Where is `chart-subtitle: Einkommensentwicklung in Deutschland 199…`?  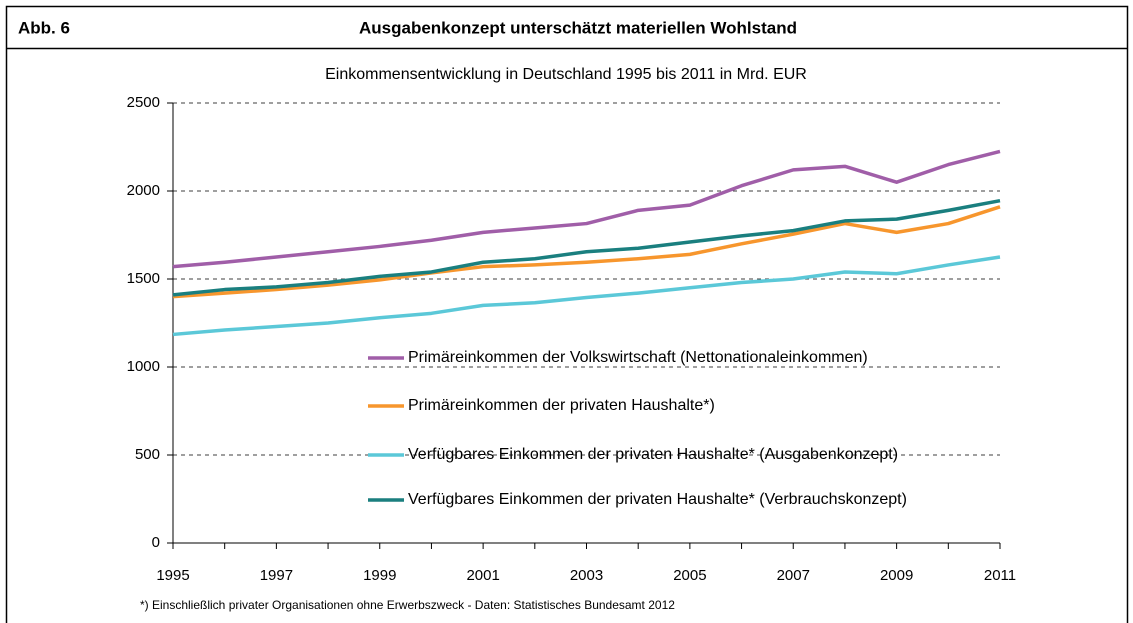 chart-subtitle: Einkommensentwicklung in Deutschland 199… is located at coordinates (566, 74).